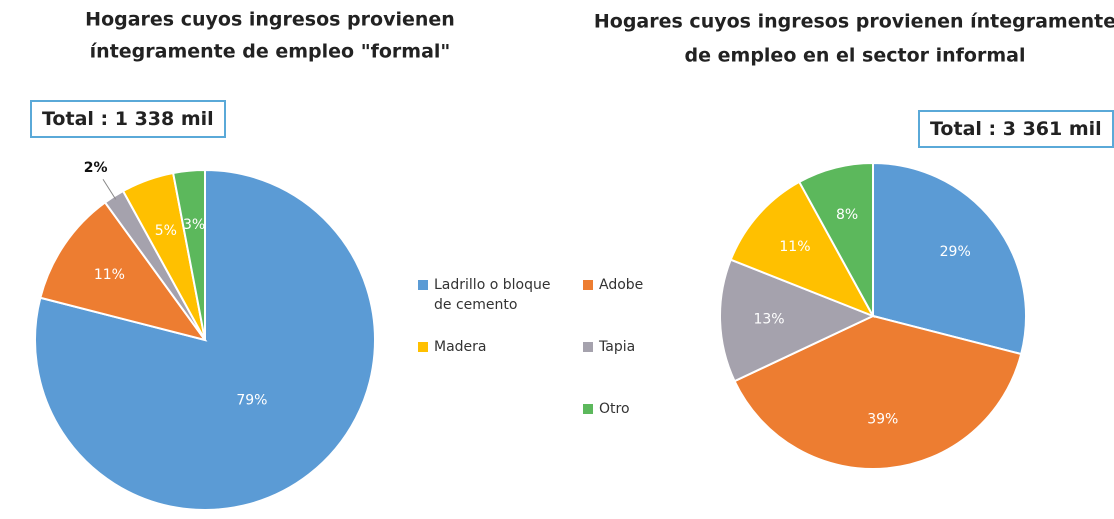 This screenshot has width=1114, height=519. I want to click on legend-entry: Madera, so click(491, 347).